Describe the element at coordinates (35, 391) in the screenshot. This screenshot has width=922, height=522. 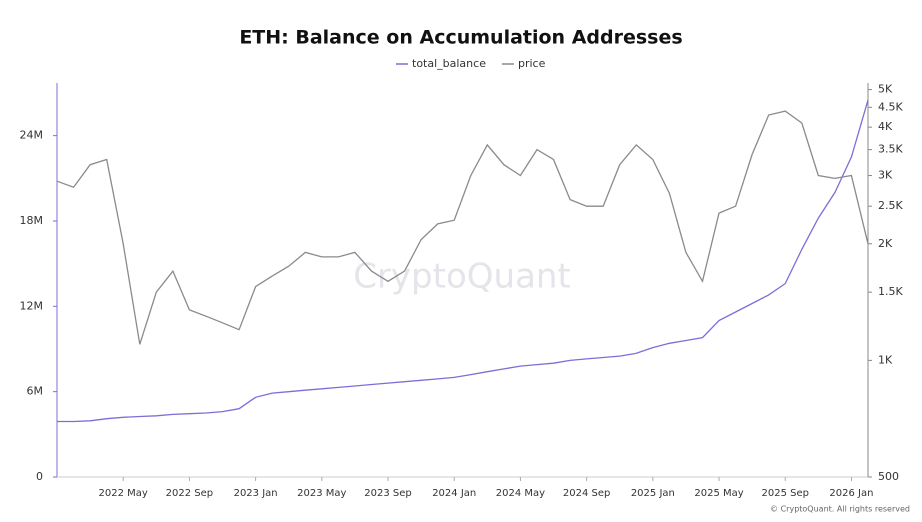
I see `y-tick-label: 6M` at that location.